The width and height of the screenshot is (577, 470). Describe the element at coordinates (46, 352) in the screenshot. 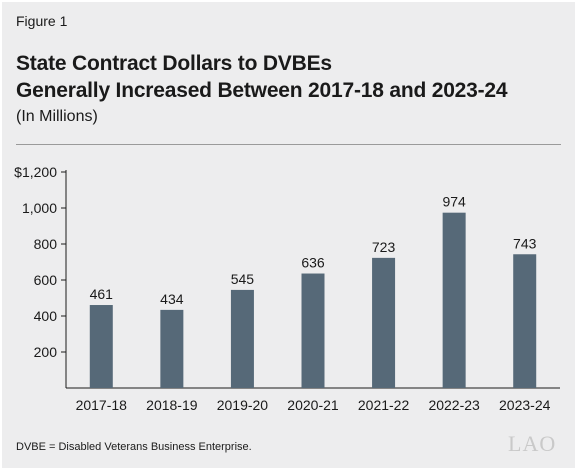

I see `y-tick-label: 200` at that location.